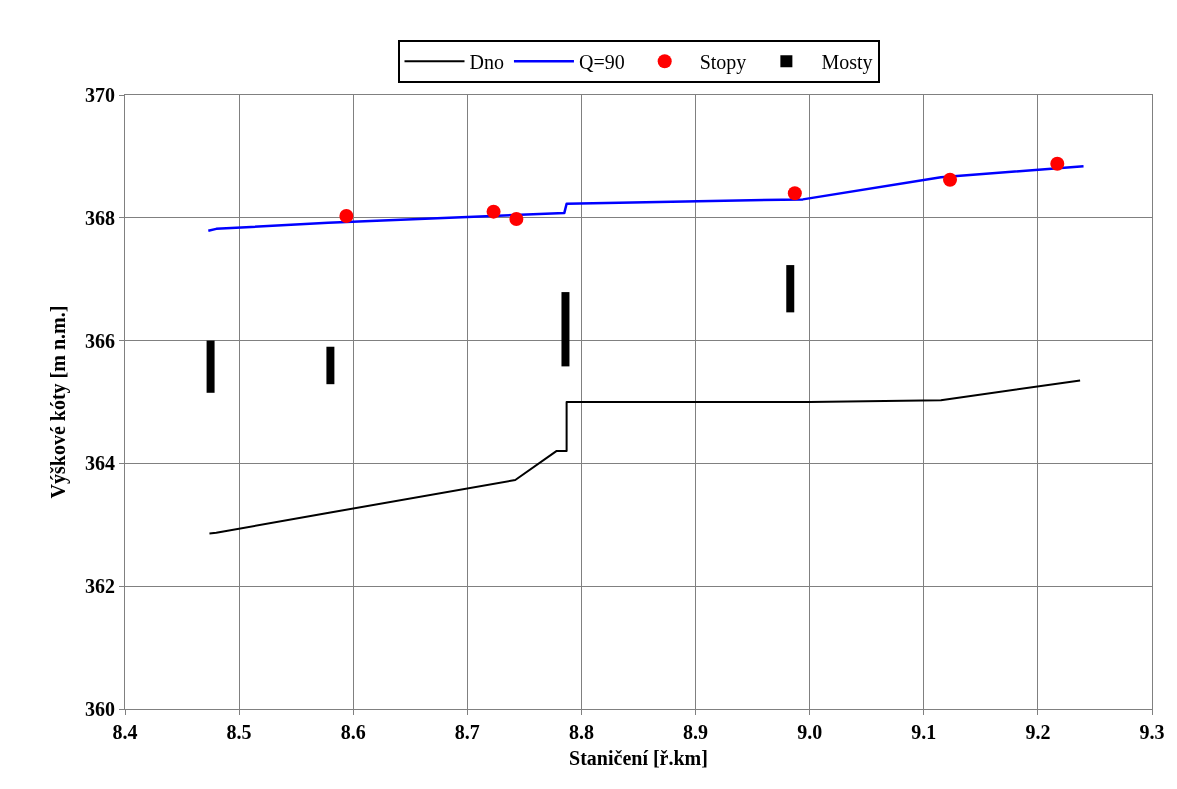 The width and height of the screenshot is (1177, 789). What do you see at coordinates (239, 732) in the screenshot?
I see `x-tick-label: 8.5` at bounding box center [239, 732].